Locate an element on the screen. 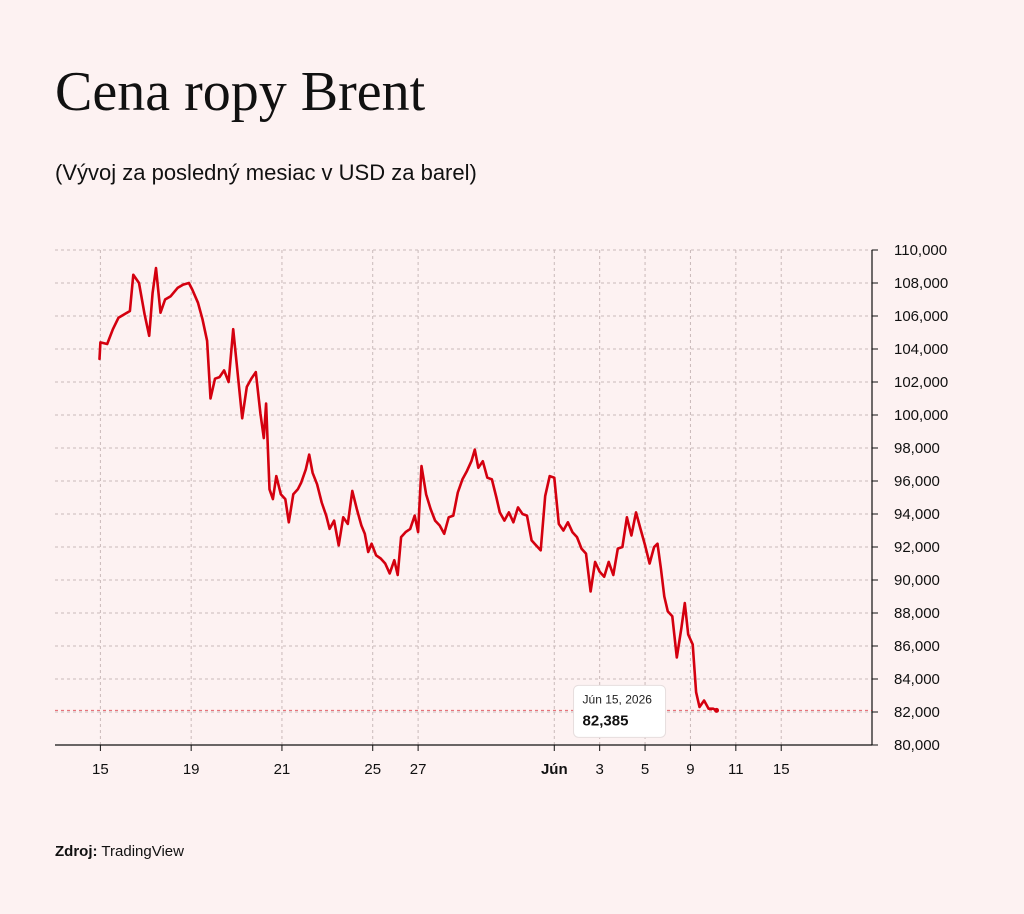 The height and width of the screenshot is (914, 1024). x-tick-label: 19 is located at coordinates (191, 769).